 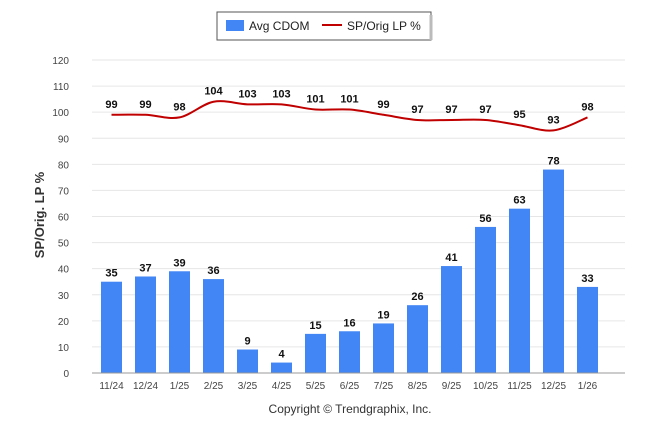 I want to click on x-tick-label: 2/25, so click(x=214, y=386).